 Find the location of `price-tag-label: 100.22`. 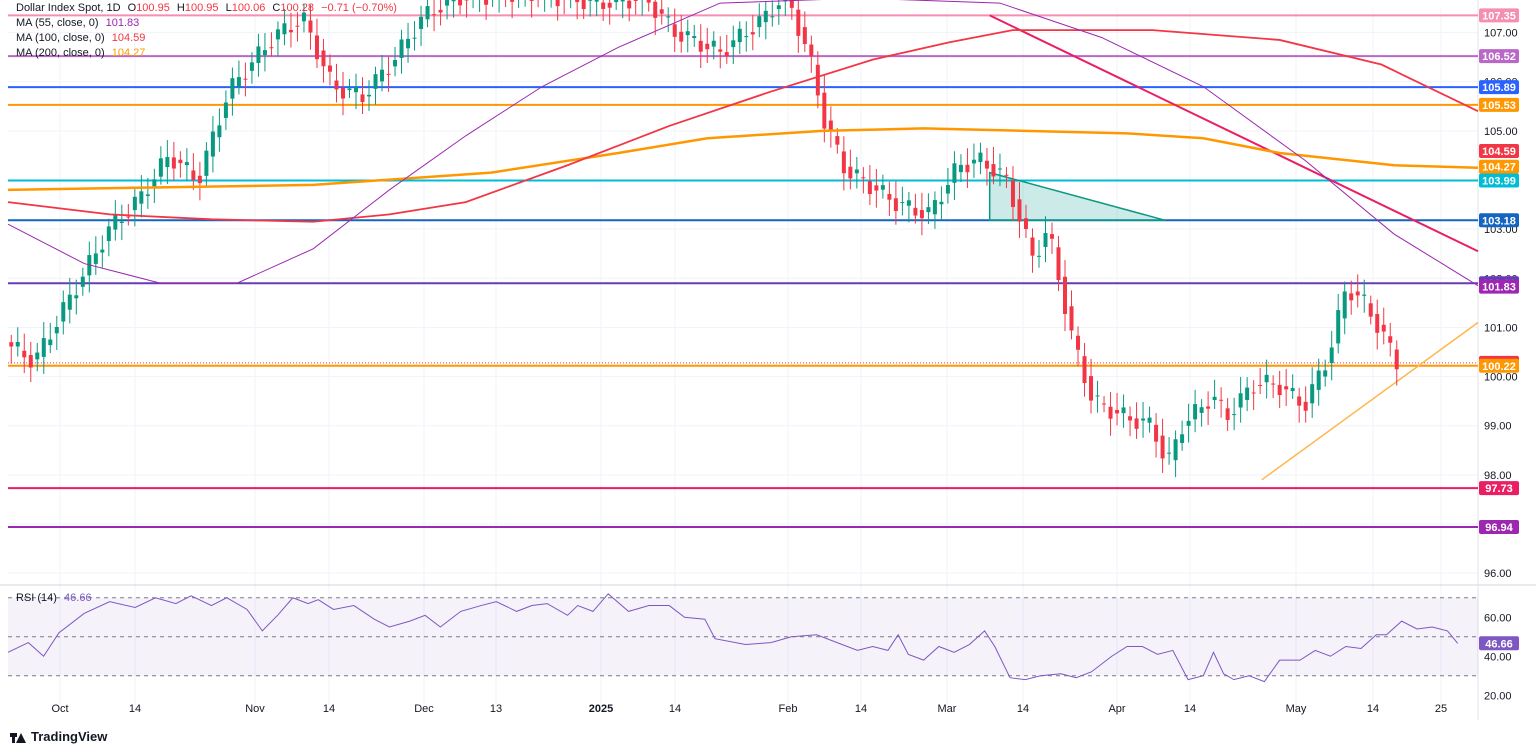

price-tag-label: 100.22 is located at coordinates (1499, 367).